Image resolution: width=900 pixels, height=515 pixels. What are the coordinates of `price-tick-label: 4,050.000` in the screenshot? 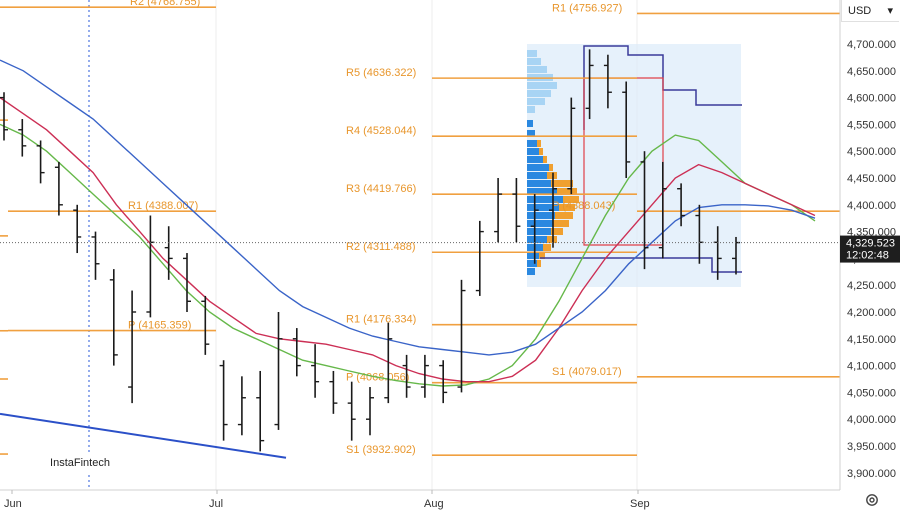 It's located at (871, 393).